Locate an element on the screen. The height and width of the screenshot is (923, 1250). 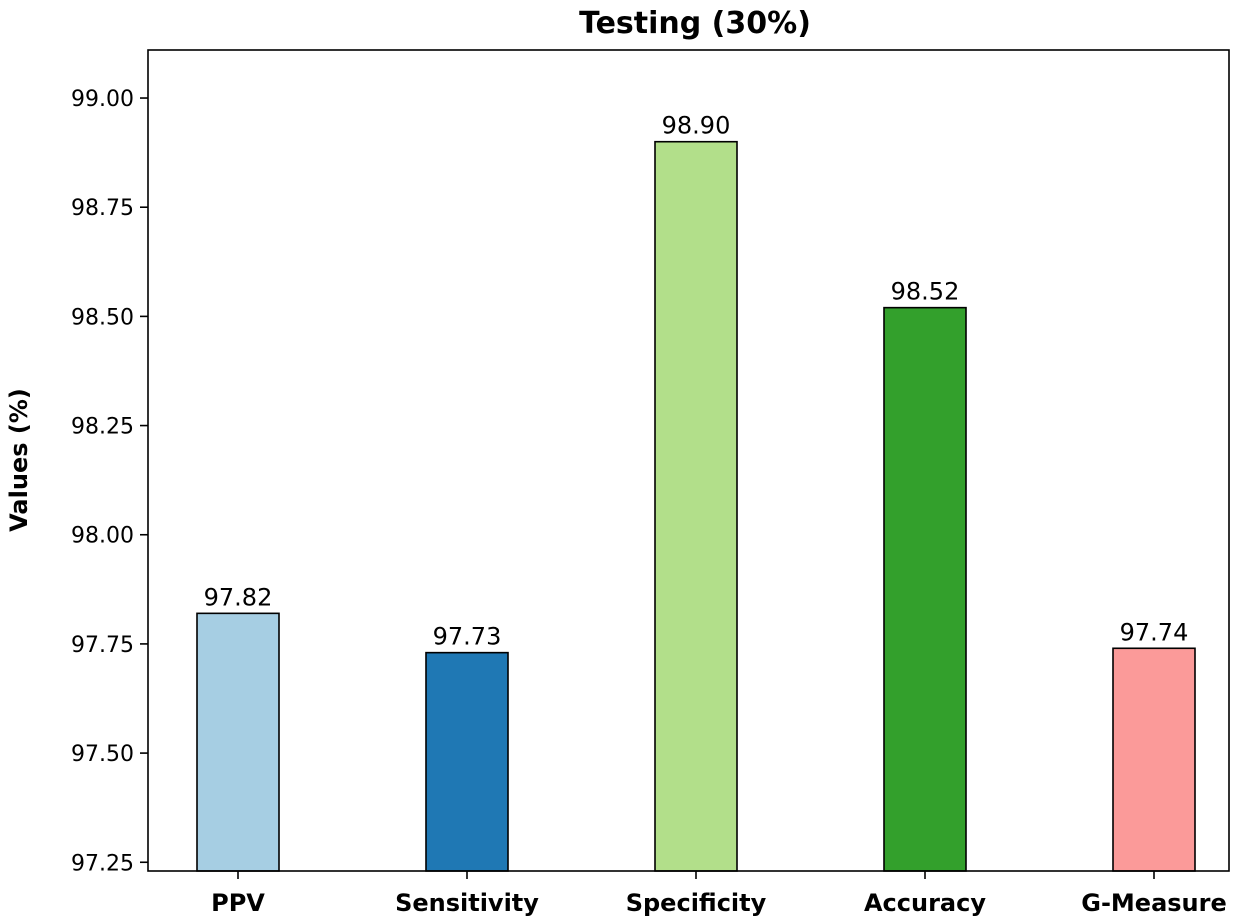
y-tick-label: 98.75 is located at coordinates (102, 208).